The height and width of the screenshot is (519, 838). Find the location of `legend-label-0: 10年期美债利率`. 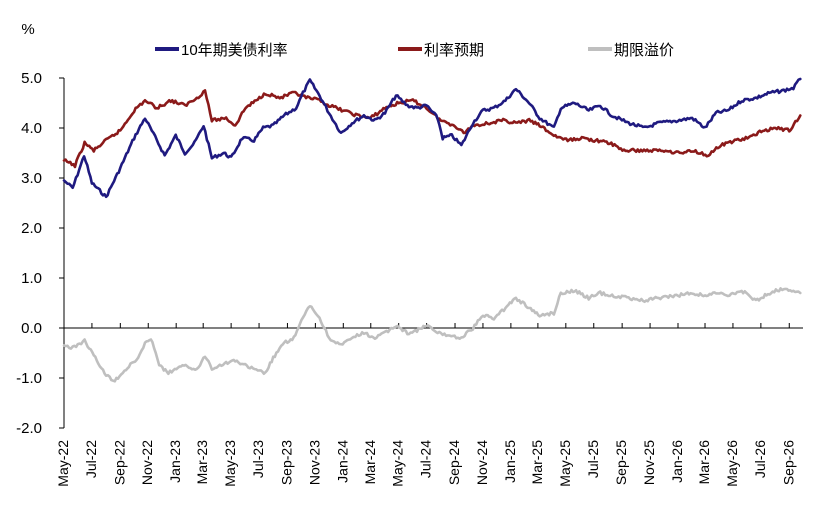

legend-label-0: 10年期美债利率 is located at coordinates (234, 50).